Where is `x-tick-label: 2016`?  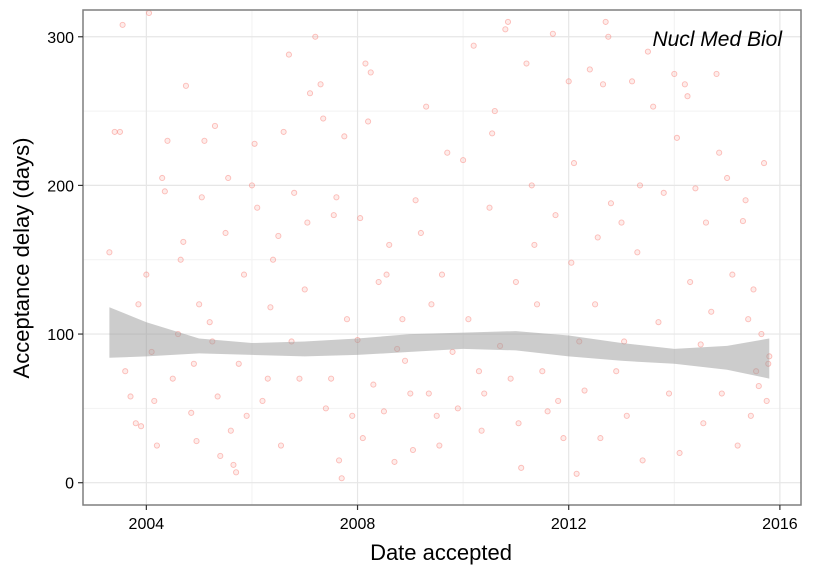 x-tick-label: 2016 is located at coordinates (780, 524).